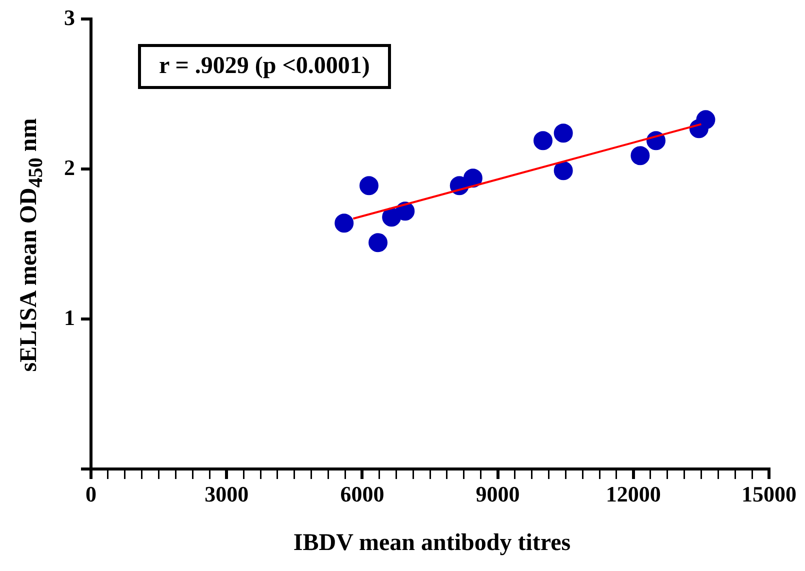 The width and height of the screenshot is (805, 571). Describe the element at coordinates (69, 167) in the screenshot. I see `y-tick-label: 2` at that location.